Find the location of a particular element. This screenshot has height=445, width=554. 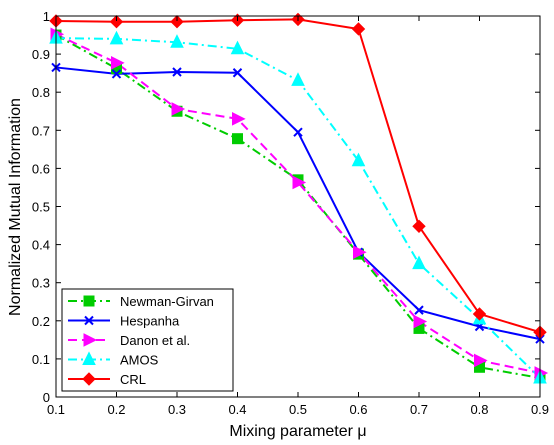

x-tick-label: 0.1 is located at coordinates (56, 409).